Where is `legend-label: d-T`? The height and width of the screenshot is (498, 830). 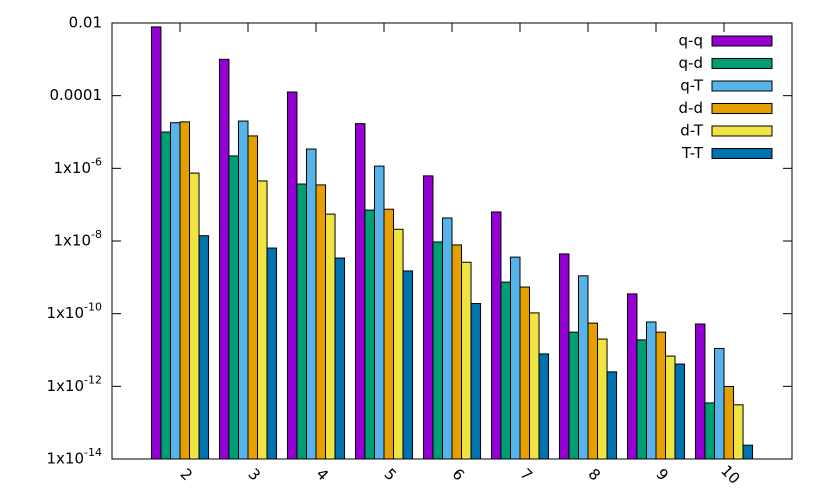 legend-label: d-T is located at coordinates (692, 131).